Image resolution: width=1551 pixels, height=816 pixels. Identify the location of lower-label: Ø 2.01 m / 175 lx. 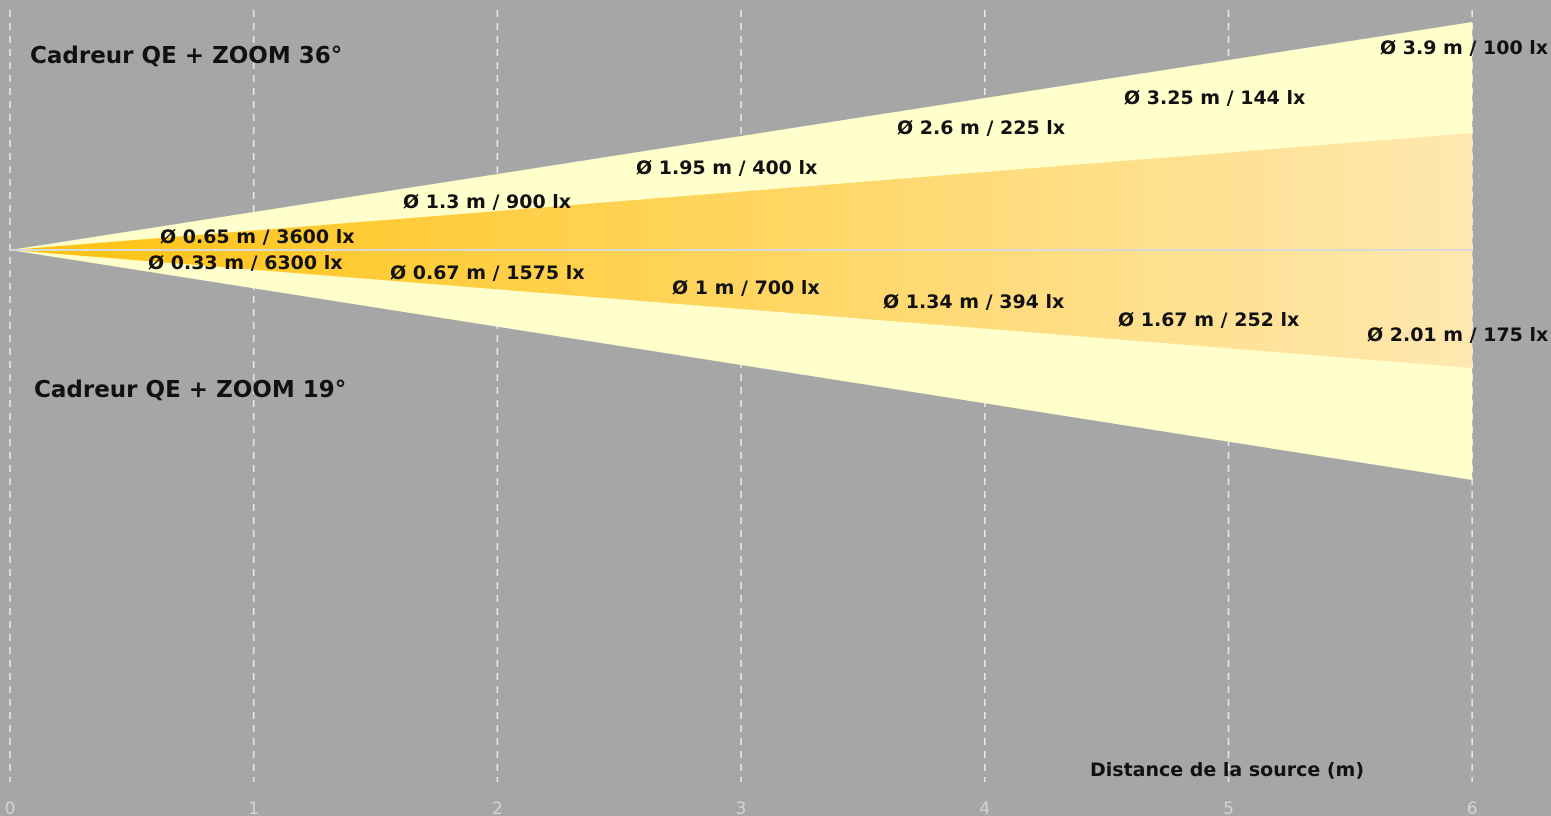
(1457, 335).